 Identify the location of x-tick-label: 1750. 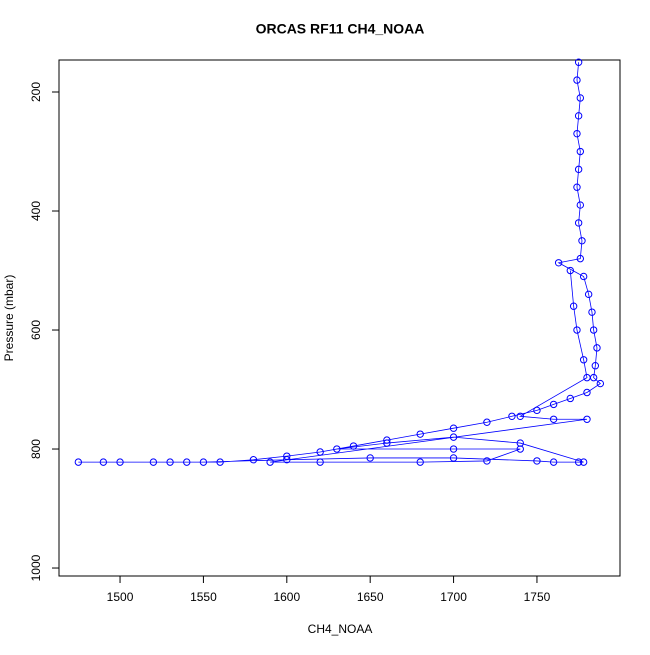
(537, 597).